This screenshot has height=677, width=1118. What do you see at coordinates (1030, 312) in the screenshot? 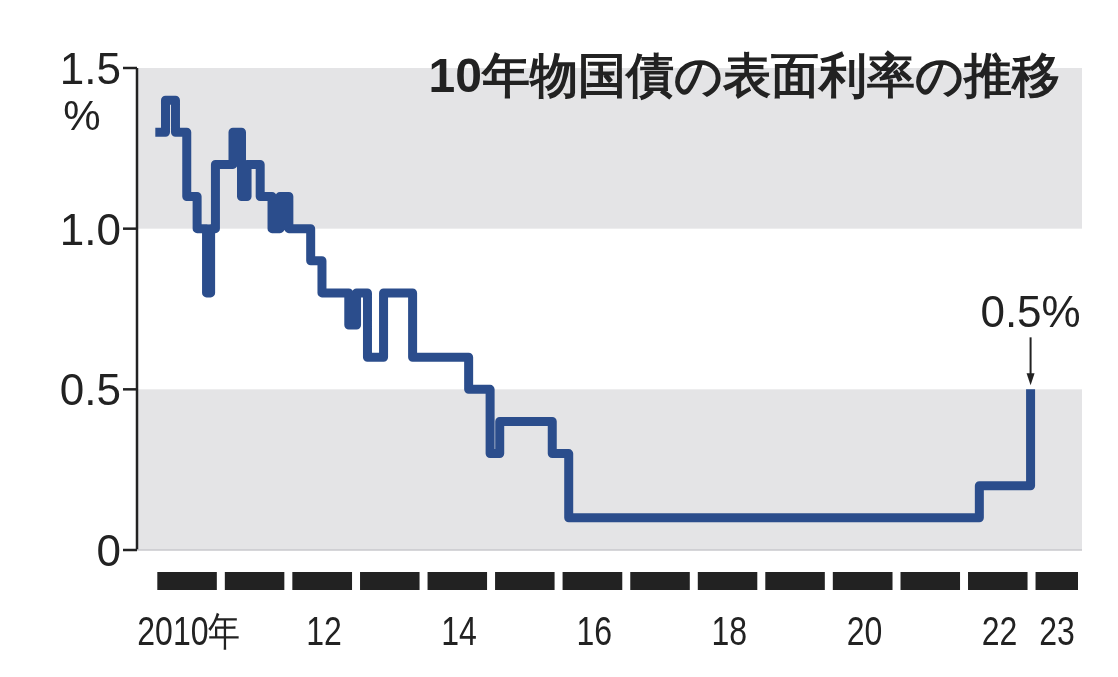
I see `annotation: 0.5%` at bounding box center [1030, 312].